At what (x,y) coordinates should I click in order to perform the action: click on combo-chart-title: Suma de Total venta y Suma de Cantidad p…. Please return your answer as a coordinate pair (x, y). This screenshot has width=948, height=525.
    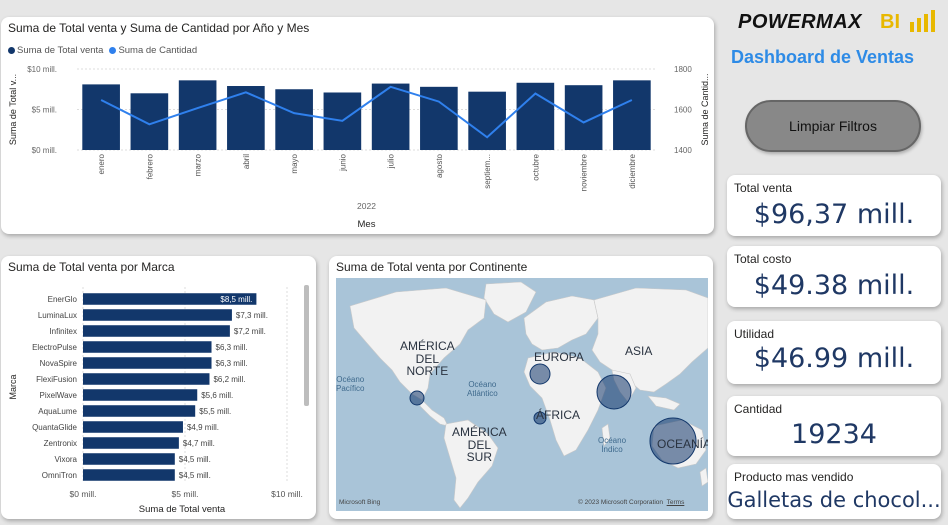
    Looking at the image, I should click on (159, 28).